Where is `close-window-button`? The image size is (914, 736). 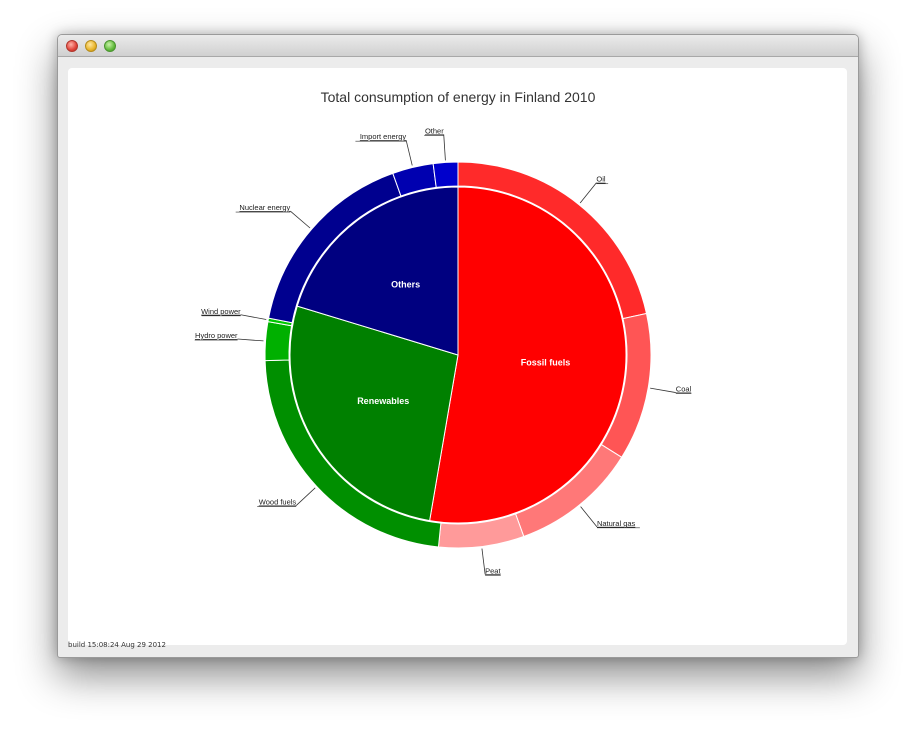 close-window-button is located at coordinates (72, 46).